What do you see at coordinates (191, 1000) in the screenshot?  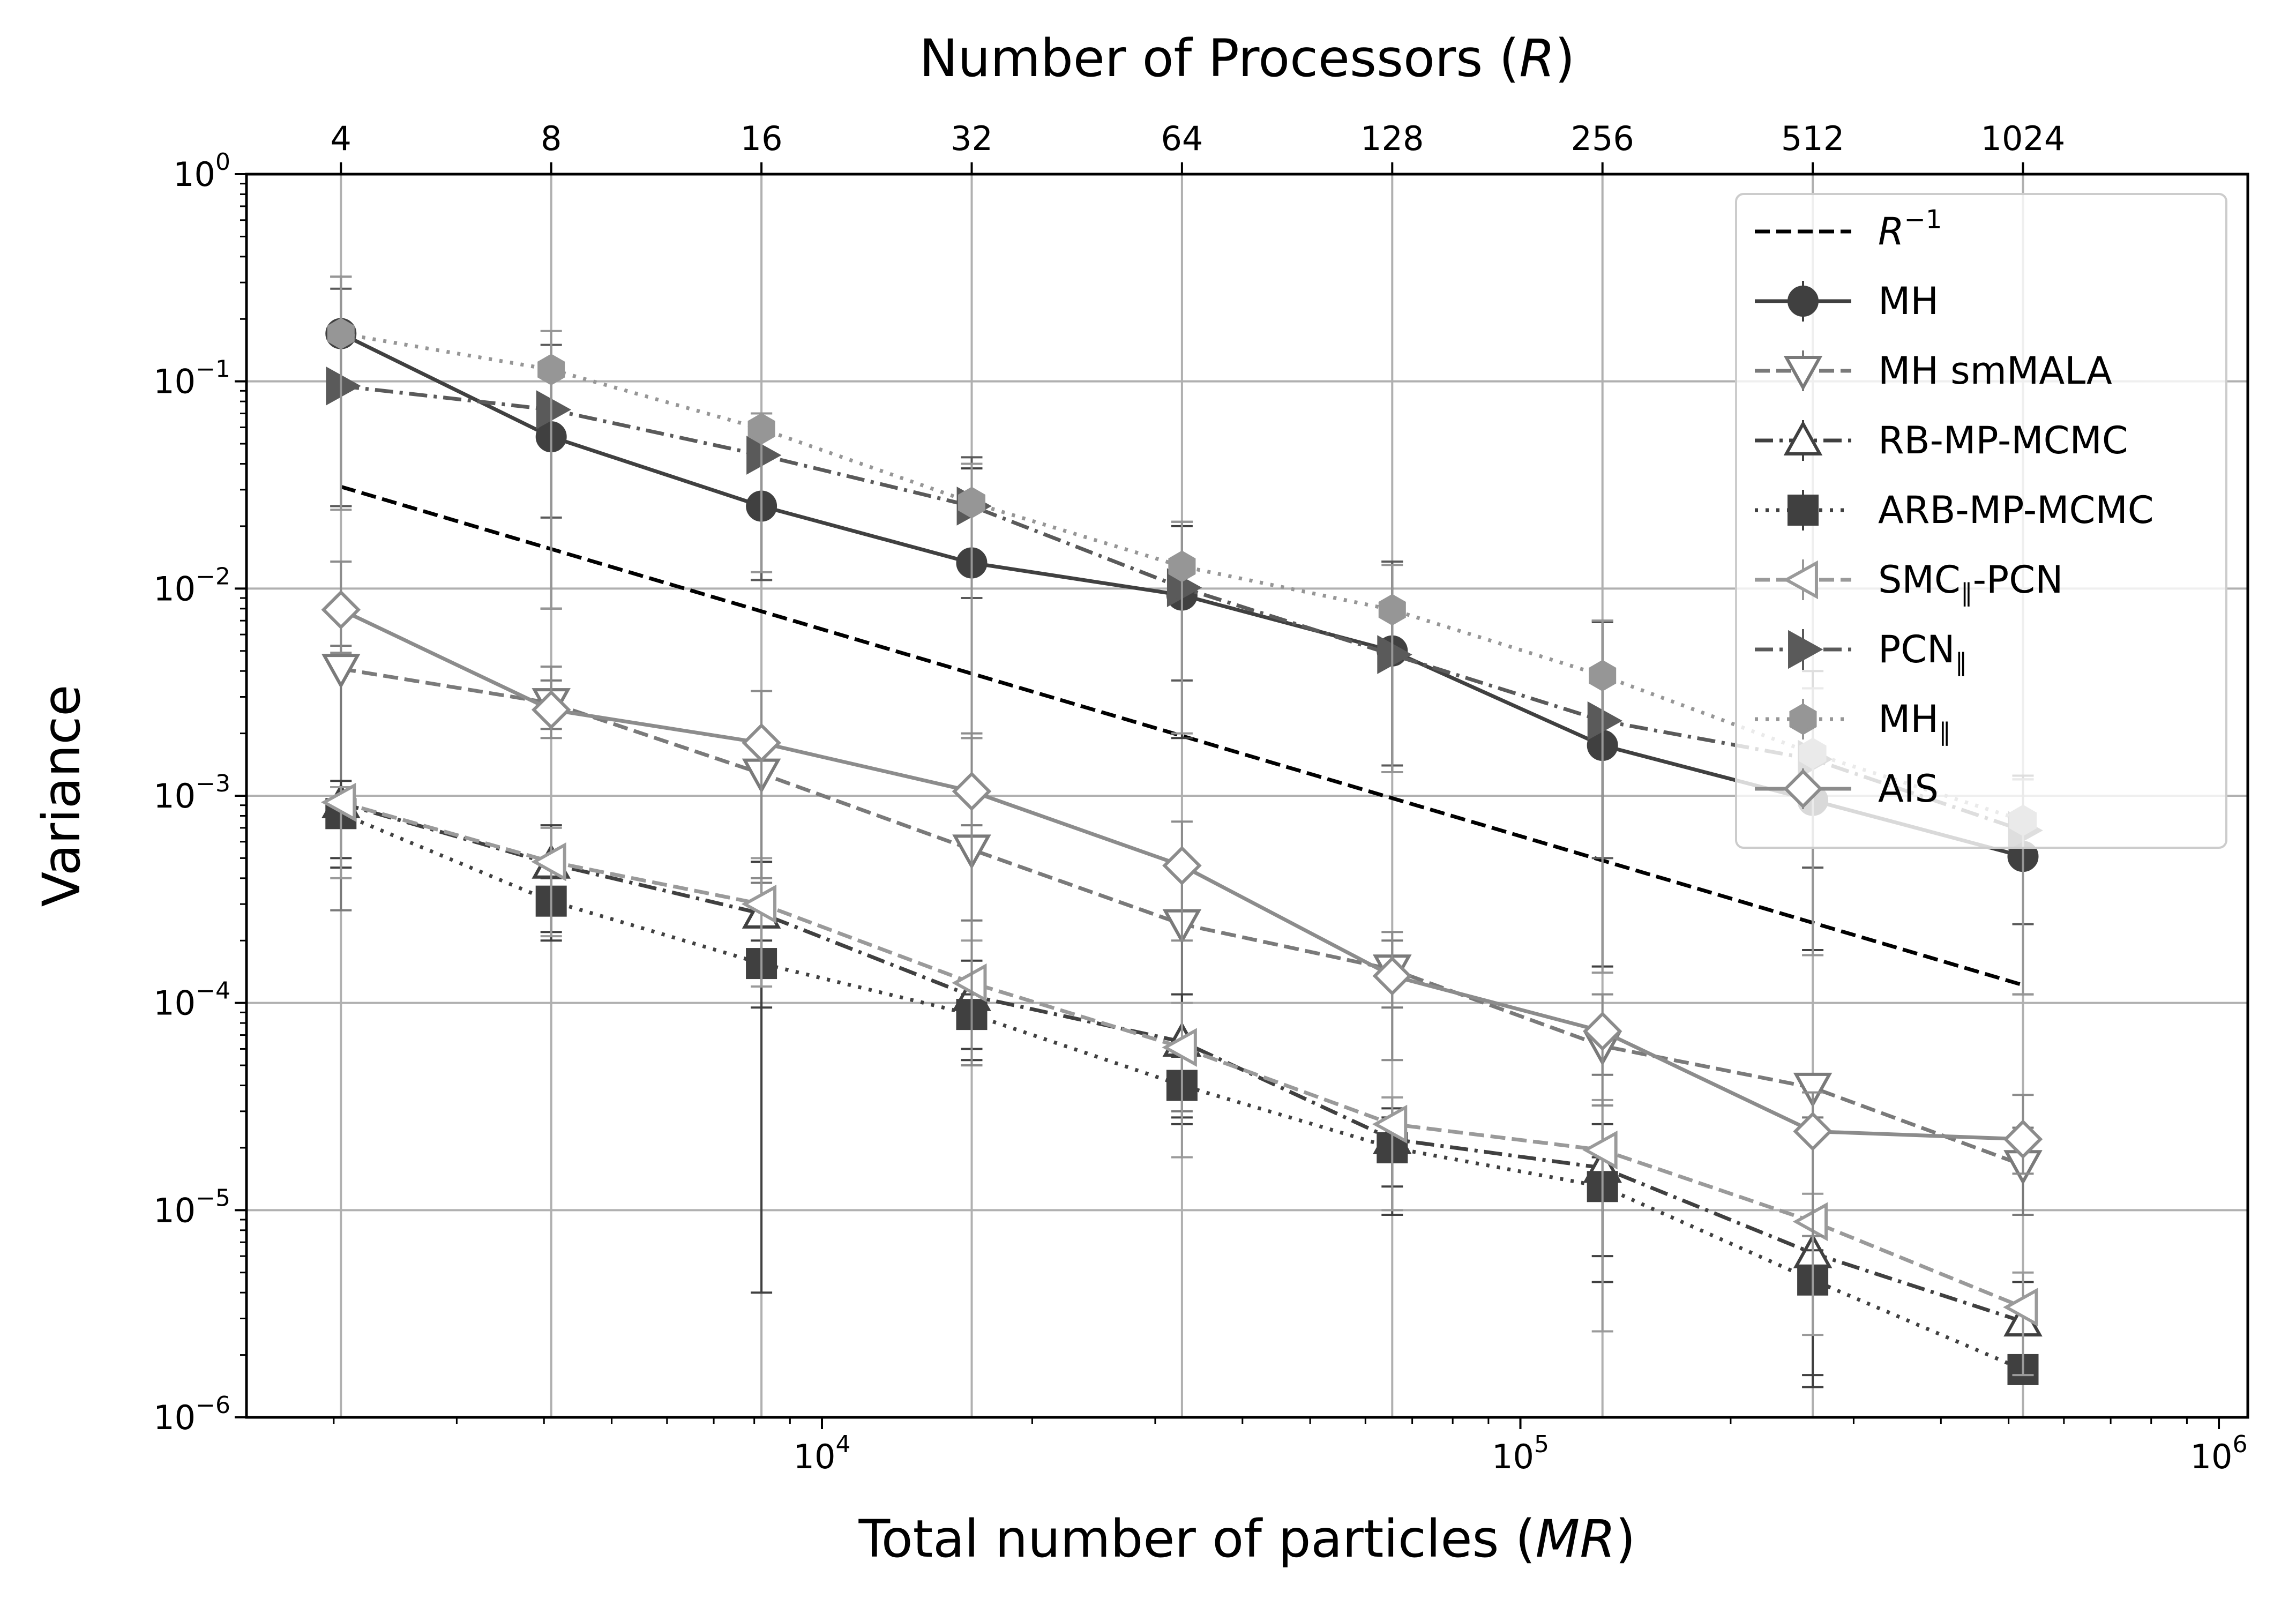 I see `y-tick-label: 10⁻⁴` at bounding box center [191, 1000].